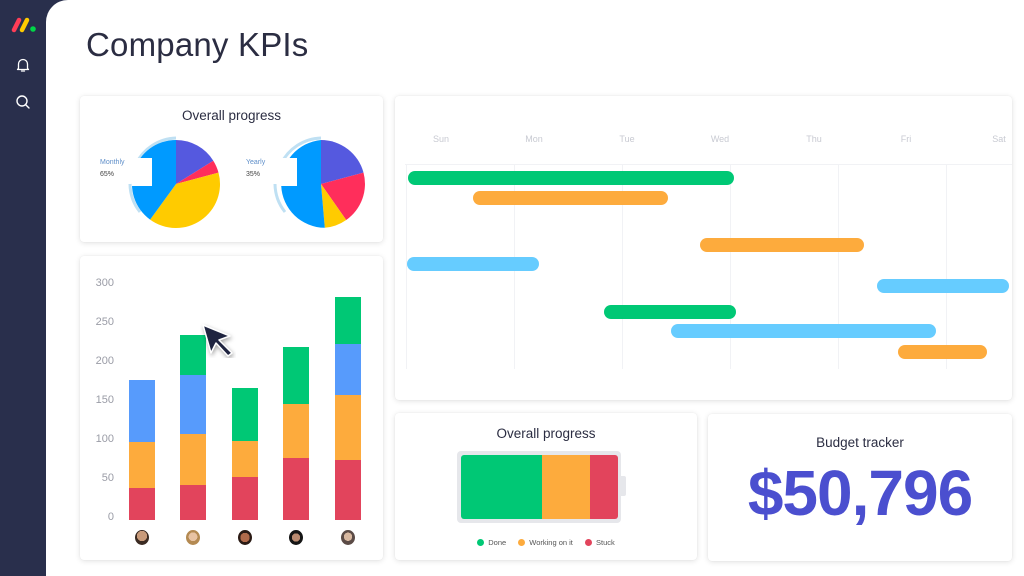  Describe the element at coordinates (255, 168) in the screenshot. I see `yearly-label: Yearly 35%` at that location.